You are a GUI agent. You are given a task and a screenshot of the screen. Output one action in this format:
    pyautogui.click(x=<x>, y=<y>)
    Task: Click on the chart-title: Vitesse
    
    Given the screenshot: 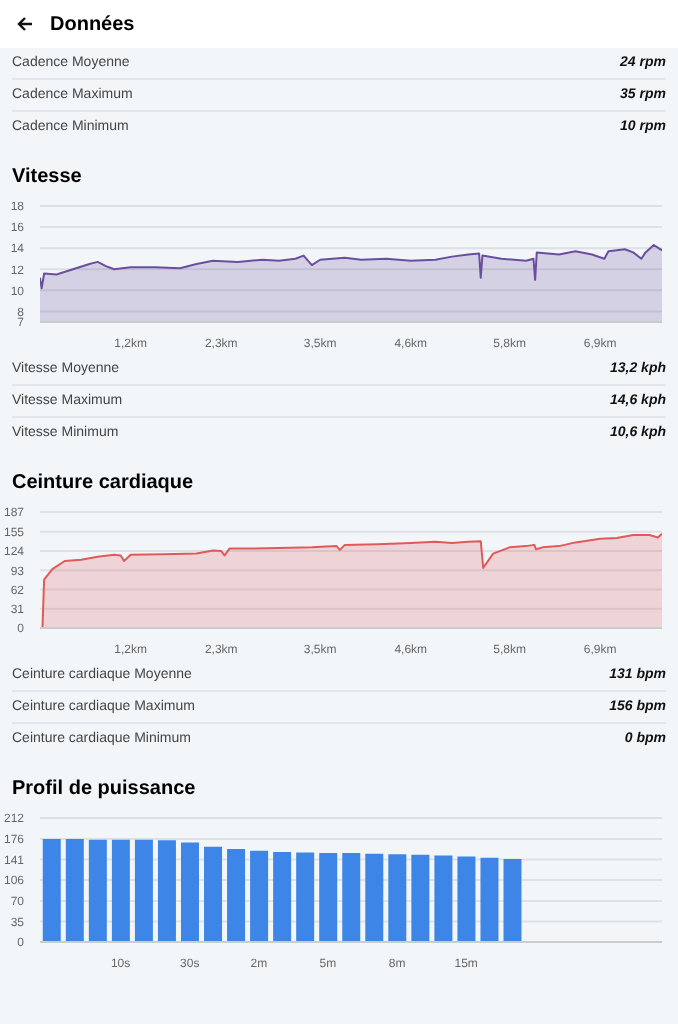 What is the action you would take?
    pyautogui.click(x=47, y=178)
    